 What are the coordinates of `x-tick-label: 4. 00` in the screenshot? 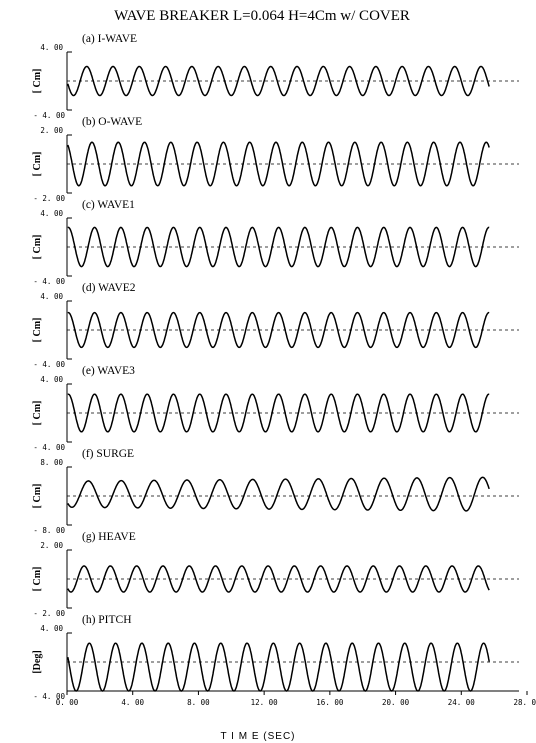 It's located at (132, 702).